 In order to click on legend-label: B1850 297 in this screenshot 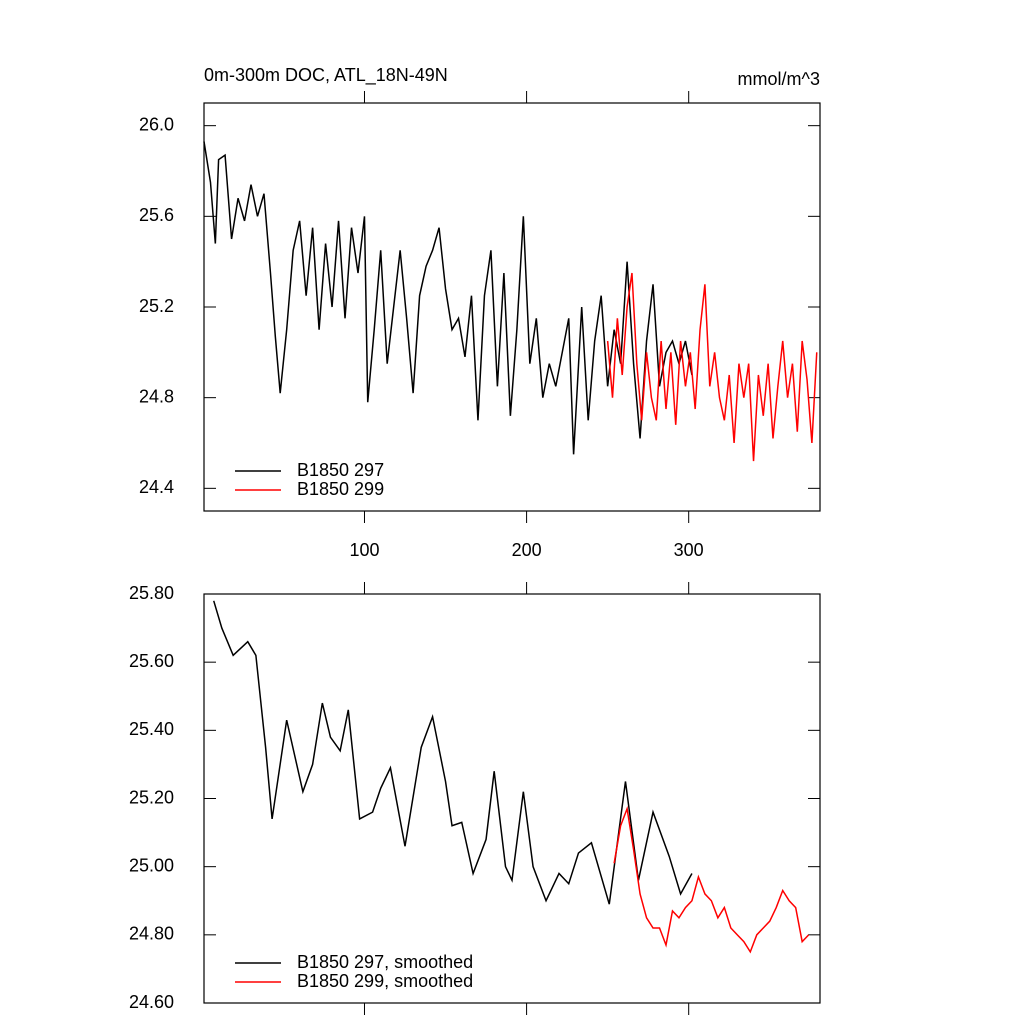, I will do `click(340, 470)`.